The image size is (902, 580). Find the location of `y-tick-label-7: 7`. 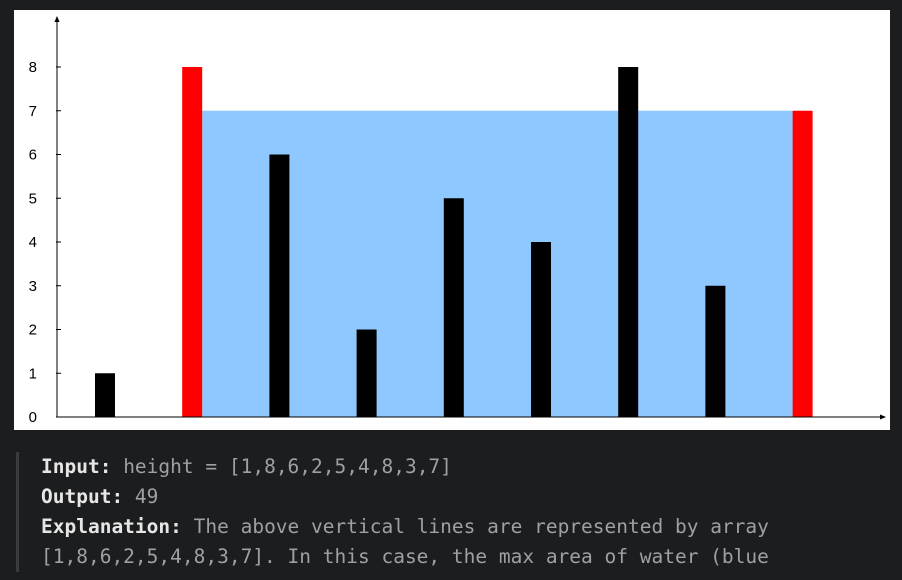

y-tick-label-7: 7 is located at coordinates (33, 111).